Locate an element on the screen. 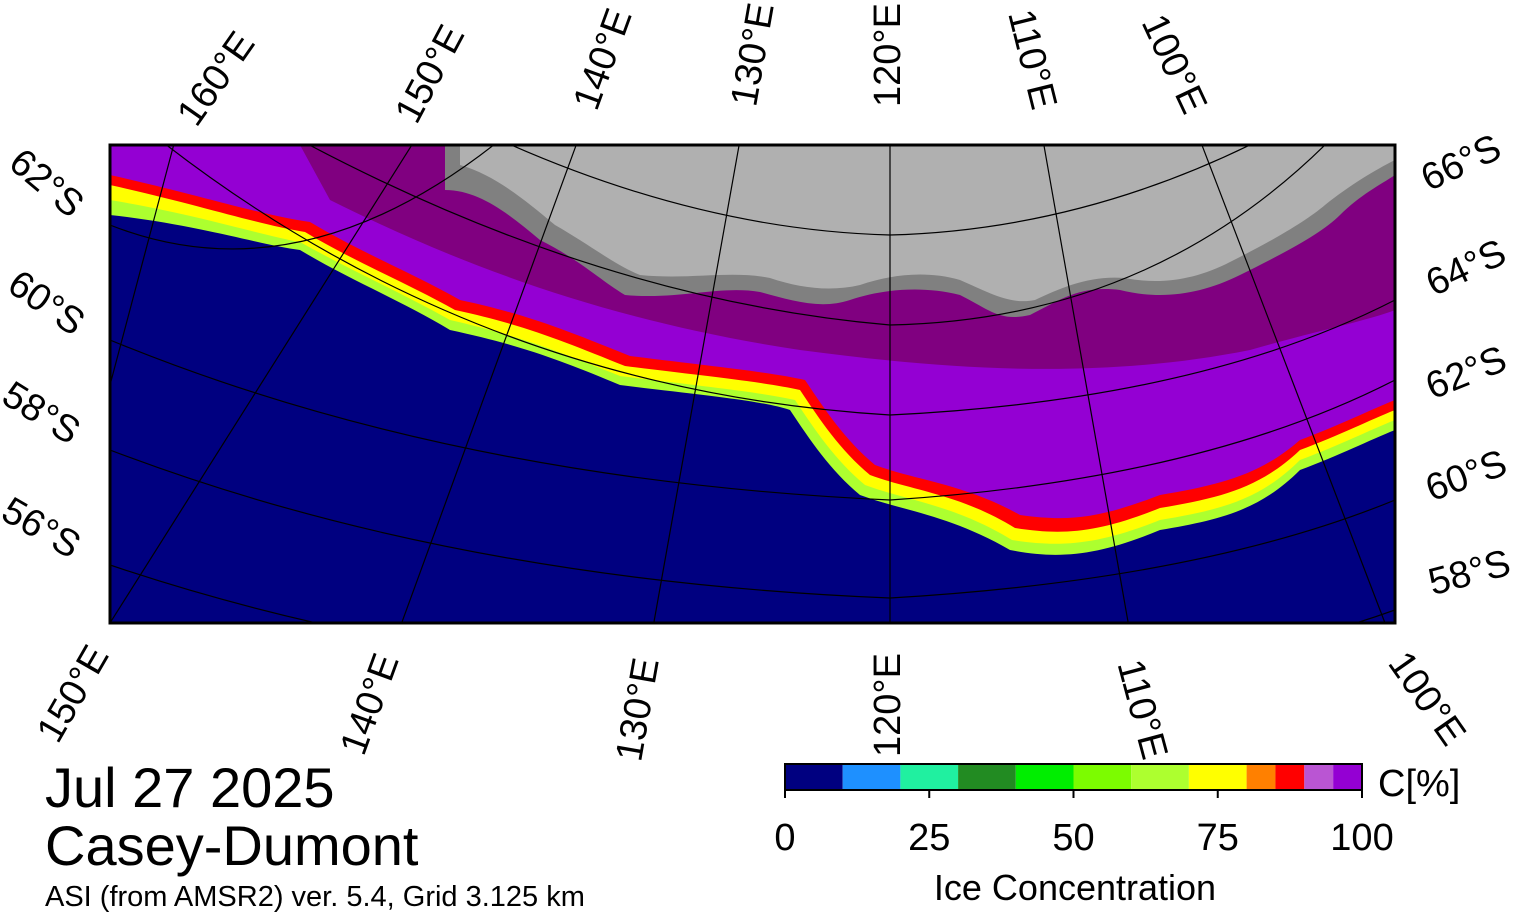 This screenshot has width=1513, height=921. graticule-label: 64°S is located at coordinates (1466, 268).